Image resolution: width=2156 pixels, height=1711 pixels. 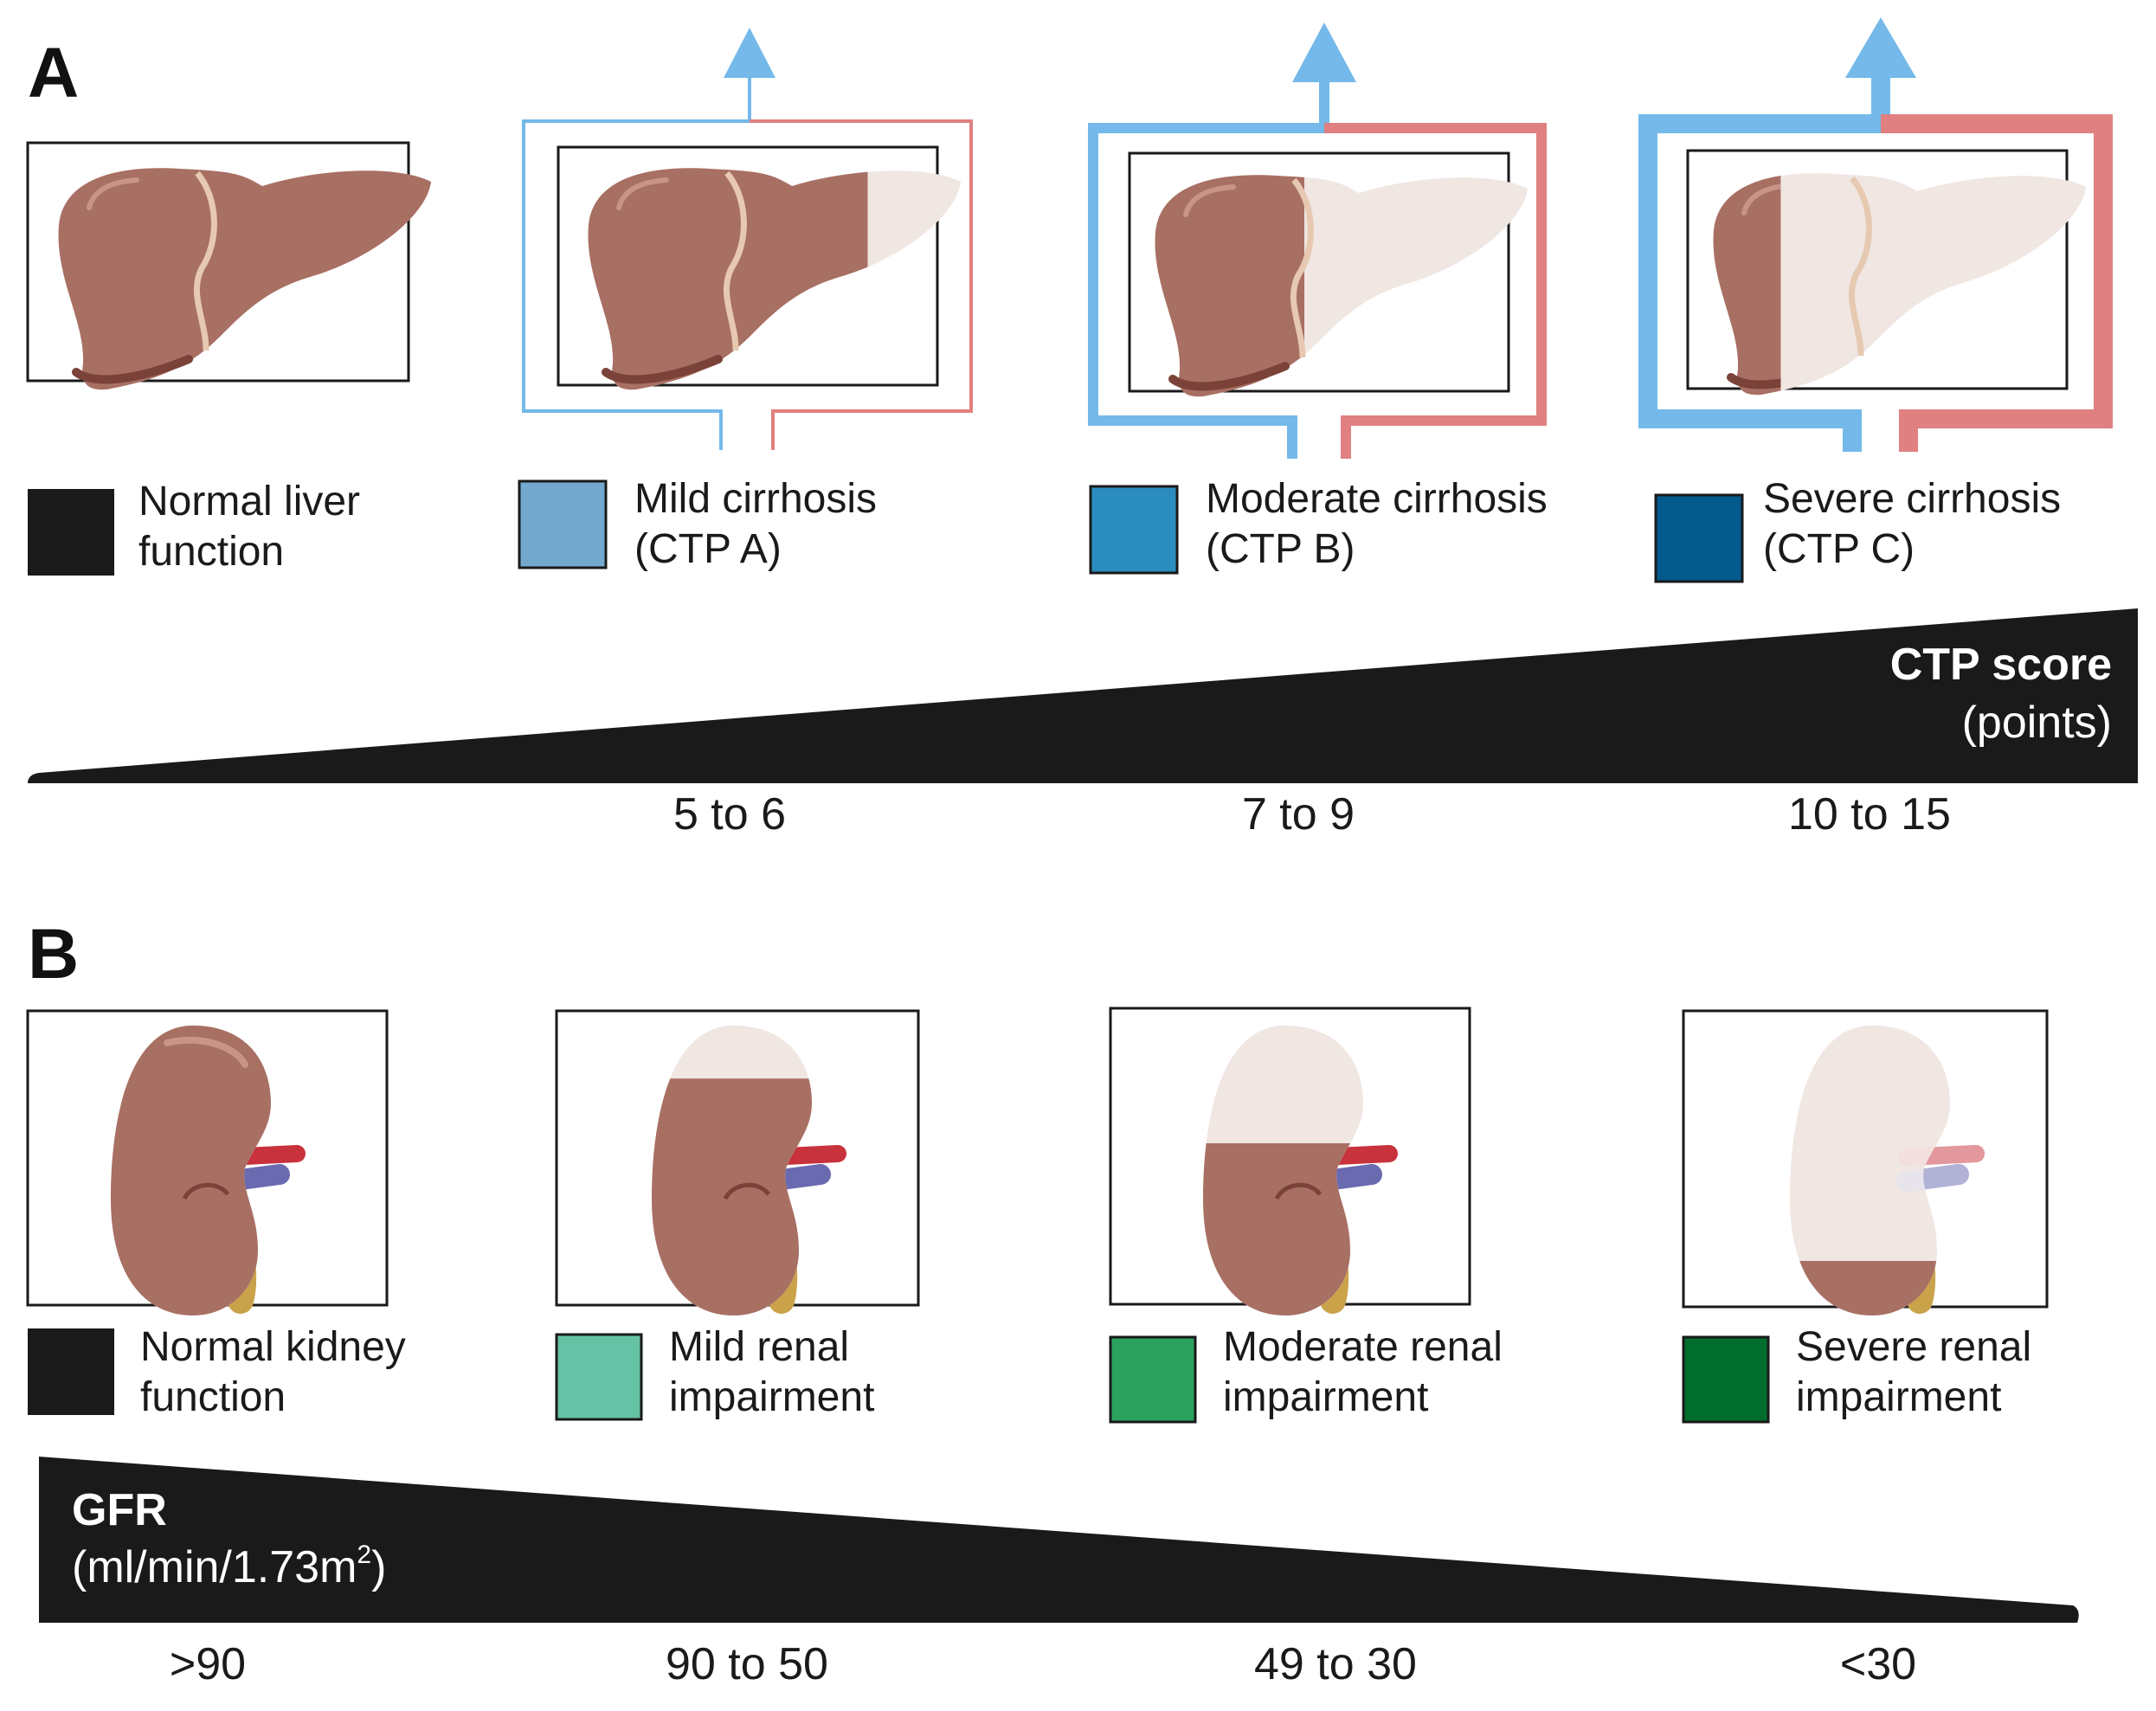 I want to click on gfr-tick-severe: <30, so click(x=1878, y=1664).